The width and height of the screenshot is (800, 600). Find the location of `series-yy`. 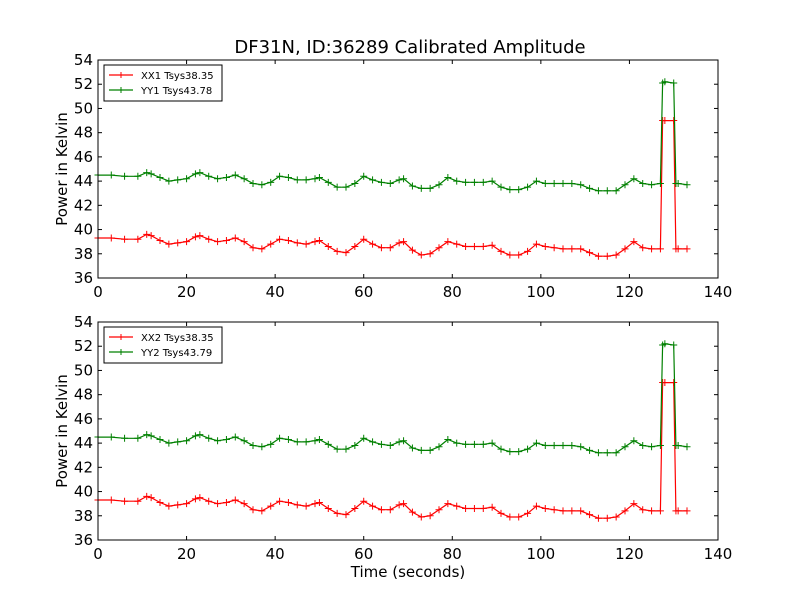

series-yy is located at coordinates (392, 136).